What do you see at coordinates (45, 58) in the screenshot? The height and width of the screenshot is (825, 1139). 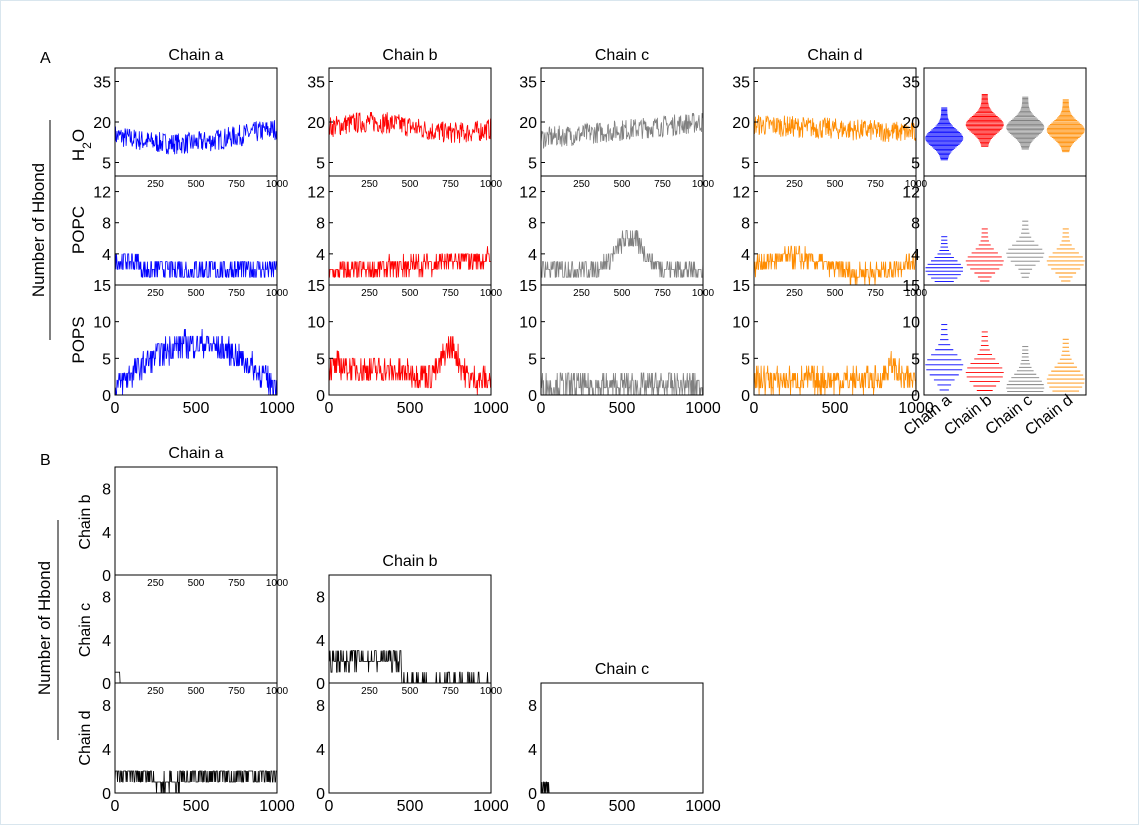 I see `panel-label-a: A` at bounding box center [45, 58].